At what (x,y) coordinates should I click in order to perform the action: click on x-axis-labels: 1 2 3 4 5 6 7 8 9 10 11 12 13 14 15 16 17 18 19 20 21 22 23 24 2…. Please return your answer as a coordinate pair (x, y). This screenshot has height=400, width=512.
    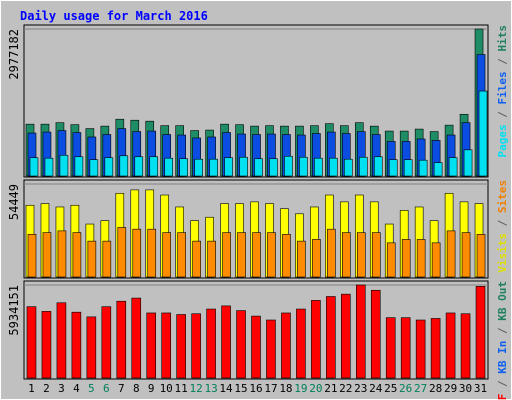
    Looking at the image, I should click on (257, 388).